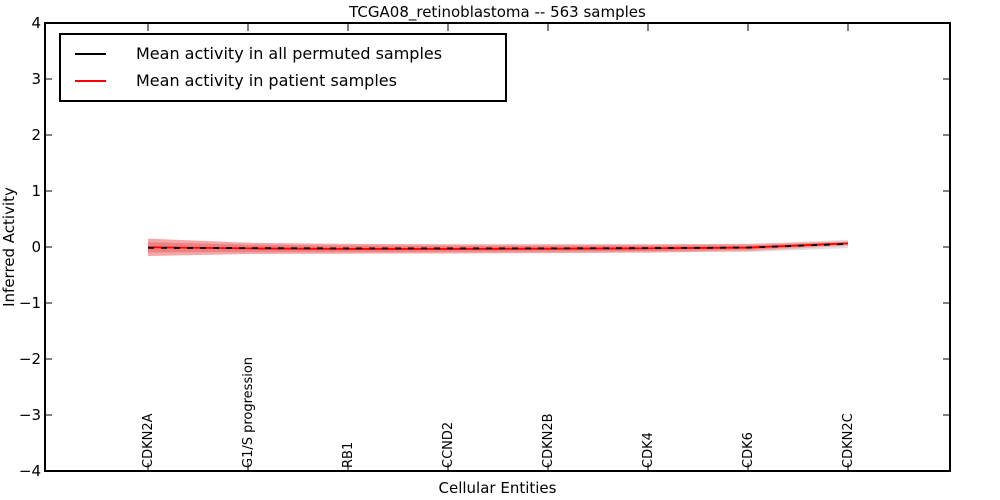 Image resolution: width=1000 pixels, height=500 pixels. Describe the element at coordinates (29, 303) in the screenshot. I see `y-tick-label: −1` at that location.